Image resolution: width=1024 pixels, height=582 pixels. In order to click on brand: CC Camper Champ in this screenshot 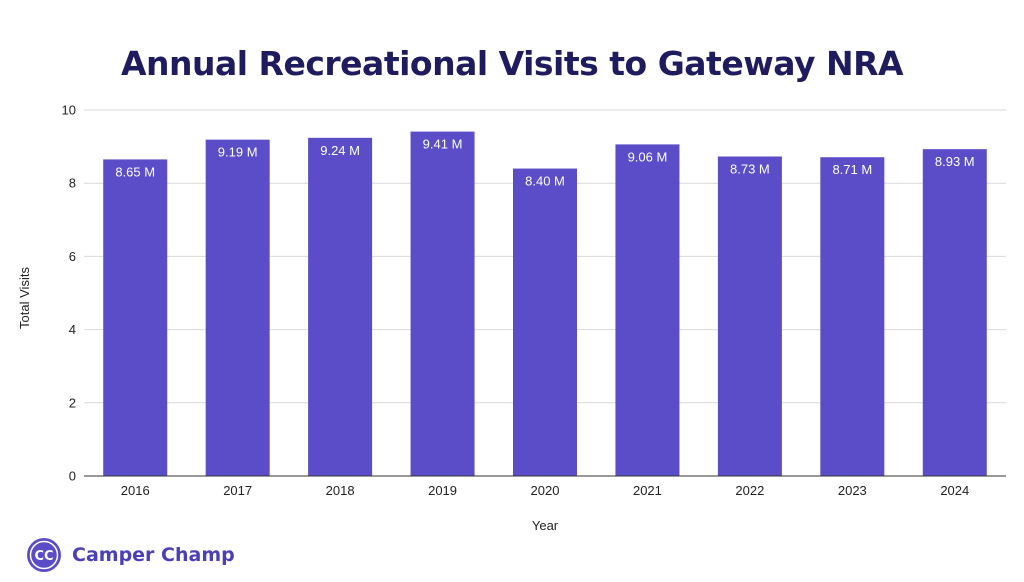, I will do `click(130, 555)`.